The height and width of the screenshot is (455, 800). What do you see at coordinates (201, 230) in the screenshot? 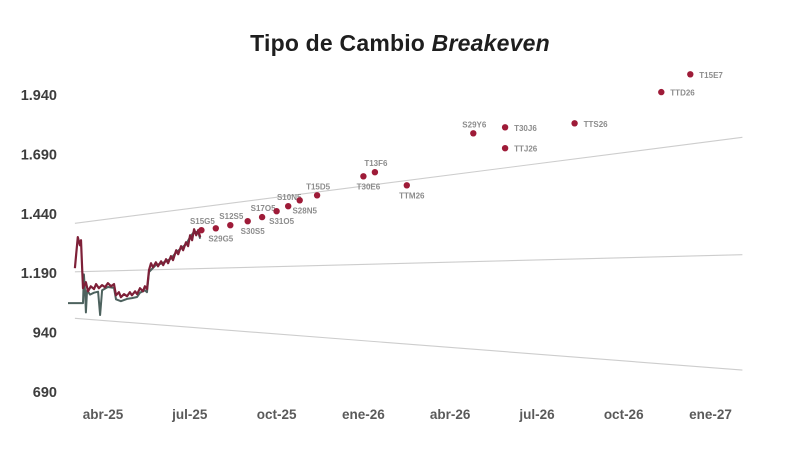
I see `data-point-S15G5` at bounding box center [201, 230].